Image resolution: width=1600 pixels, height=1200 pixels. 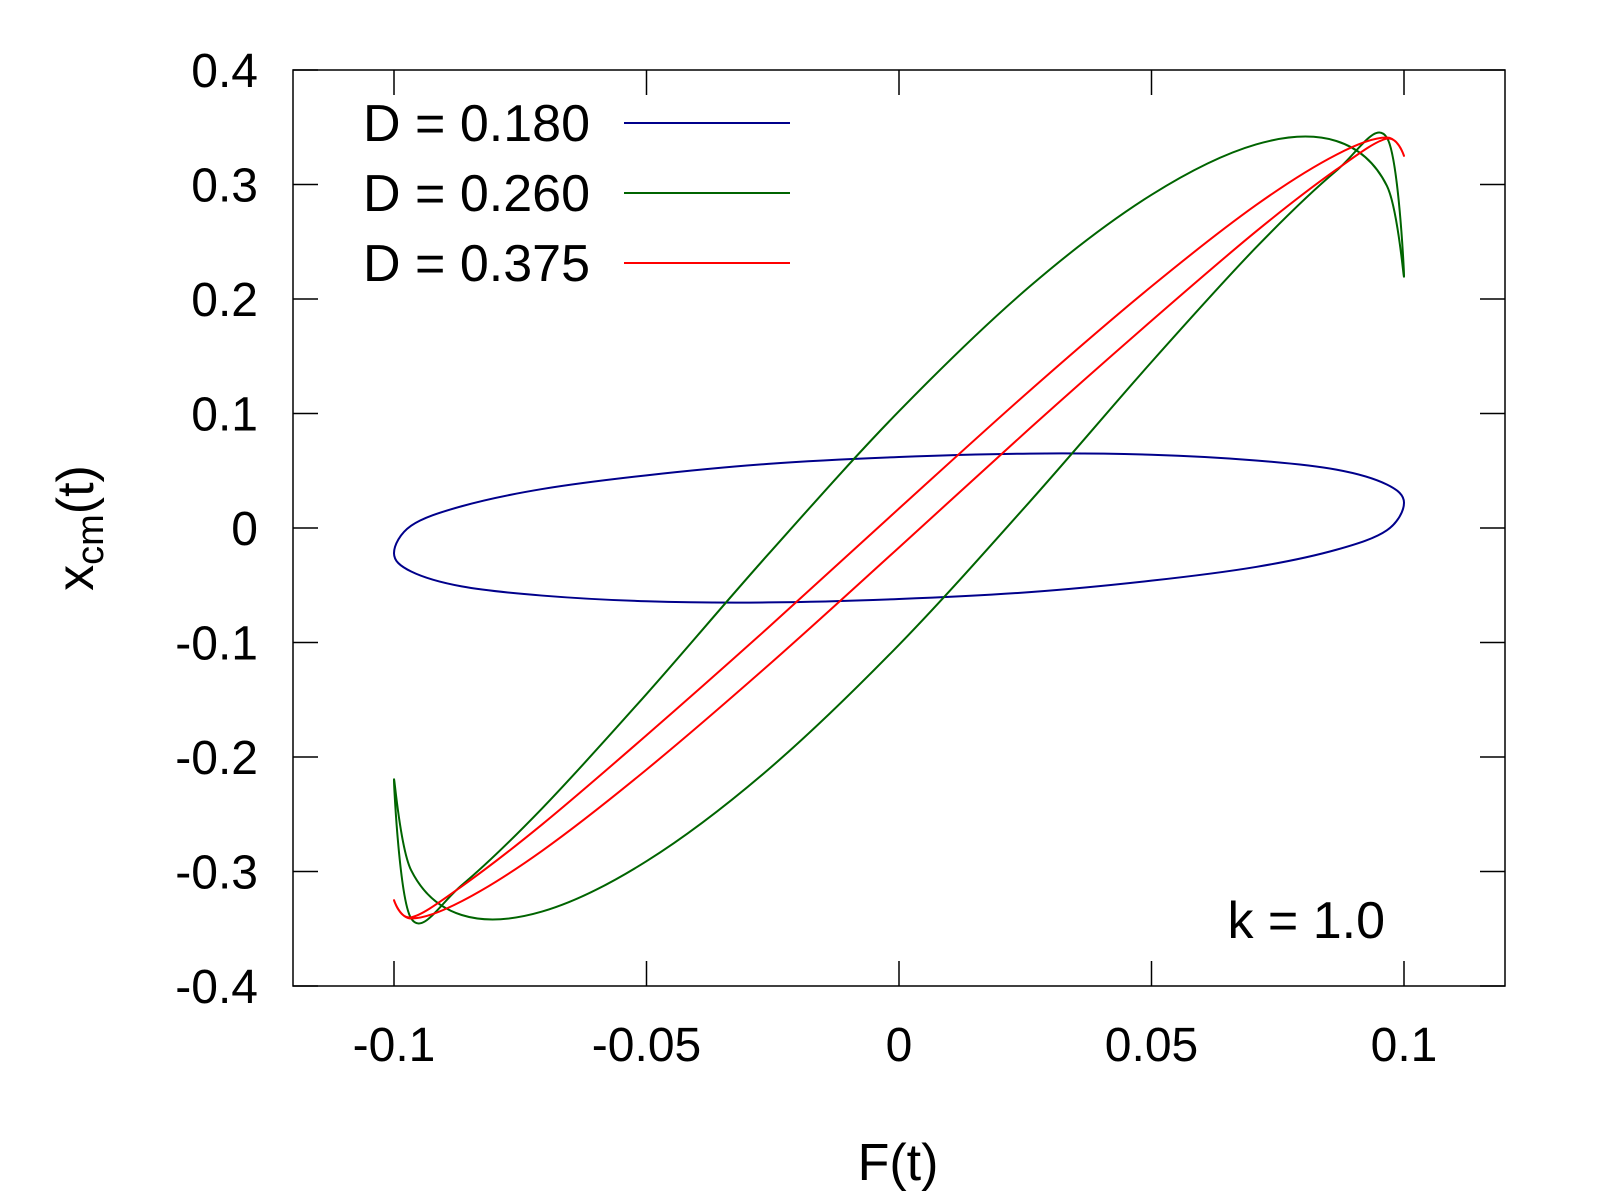 What do you see at coordinates (216, 758) in the screenshot?
I see `y-tick-label: -0.2` at bounding box center [216, 758].